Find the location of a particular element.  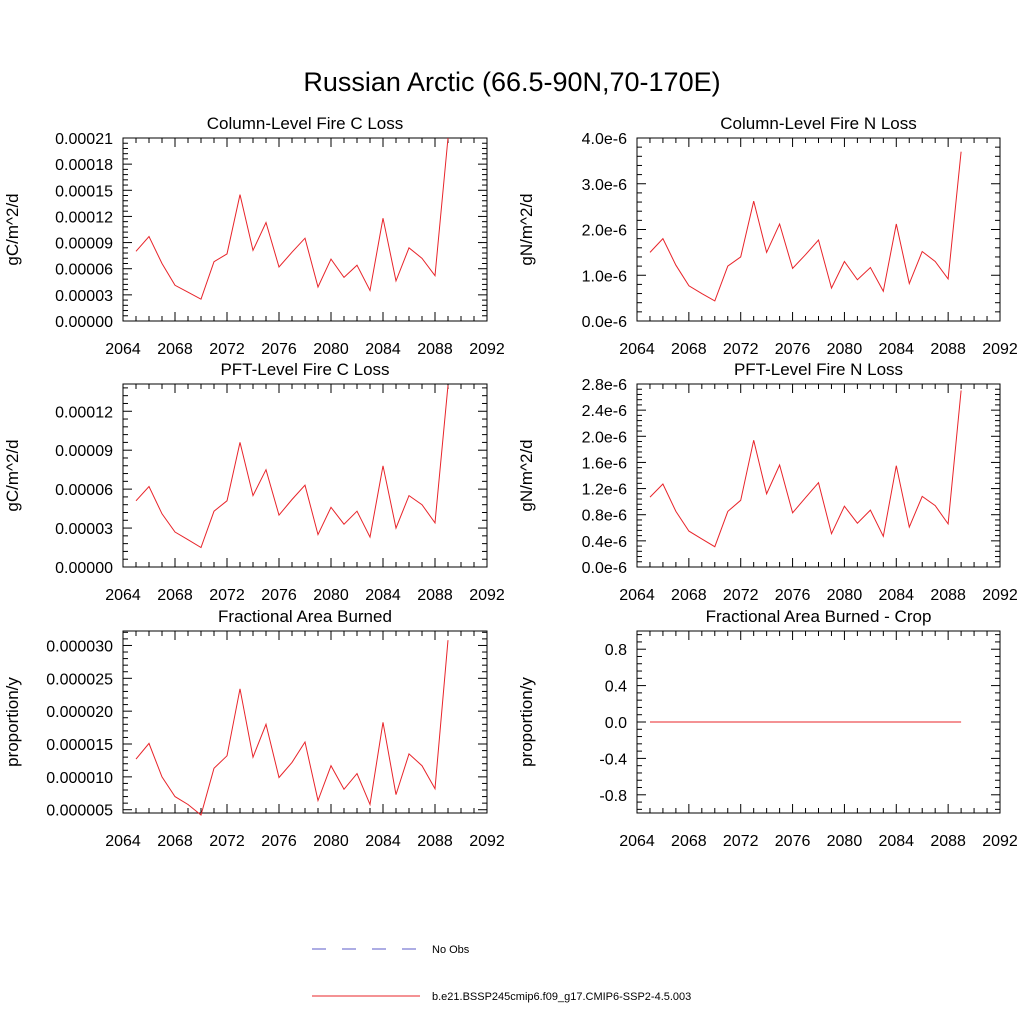

y-tick-label: 0.00000 is located at coordinates (84, 322).